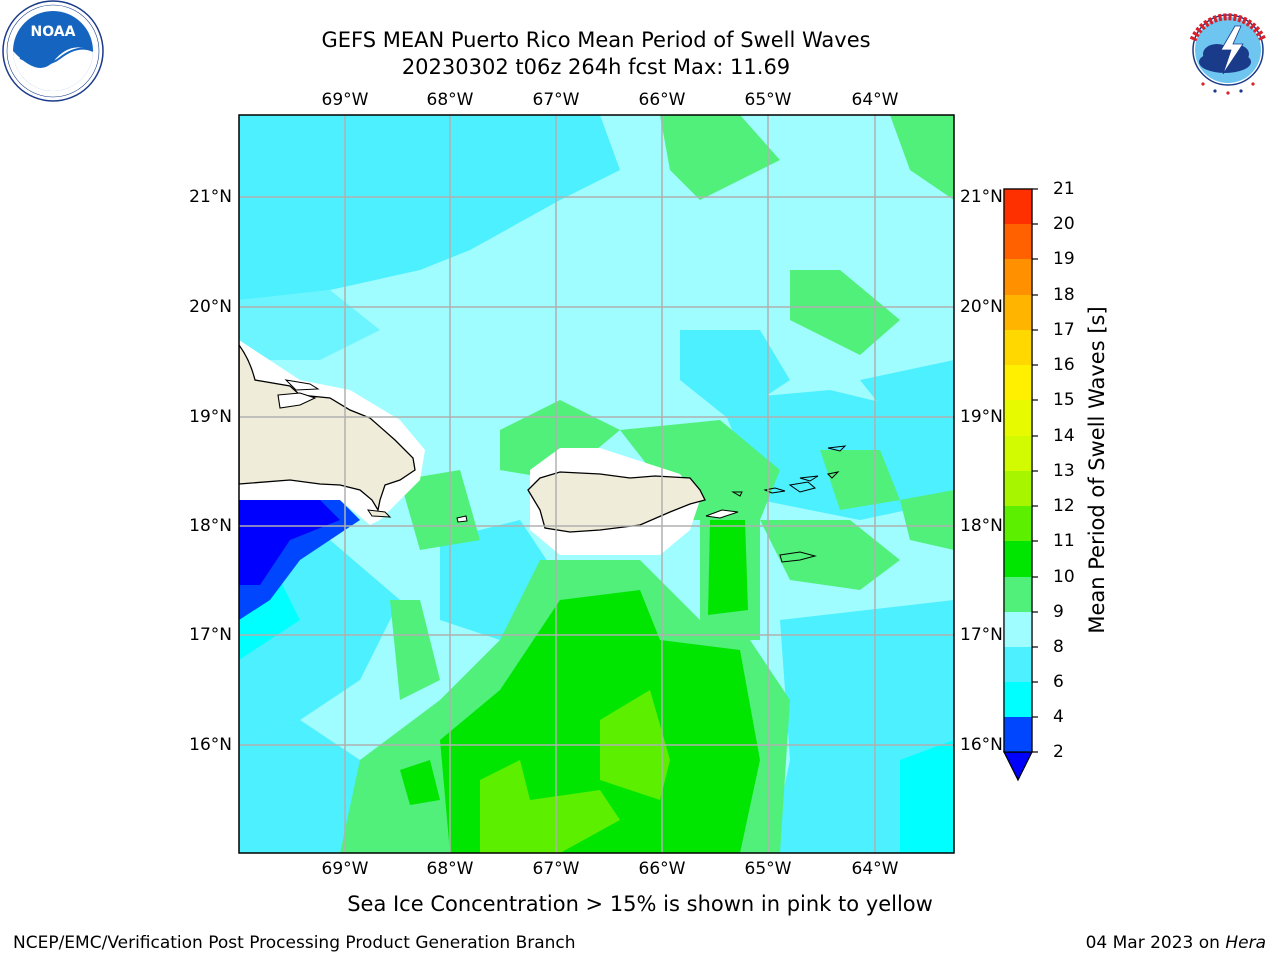  Describe the element at coordinates (210, 526) in the screenshot. I see `lat-label-left: 18°N` at that location.